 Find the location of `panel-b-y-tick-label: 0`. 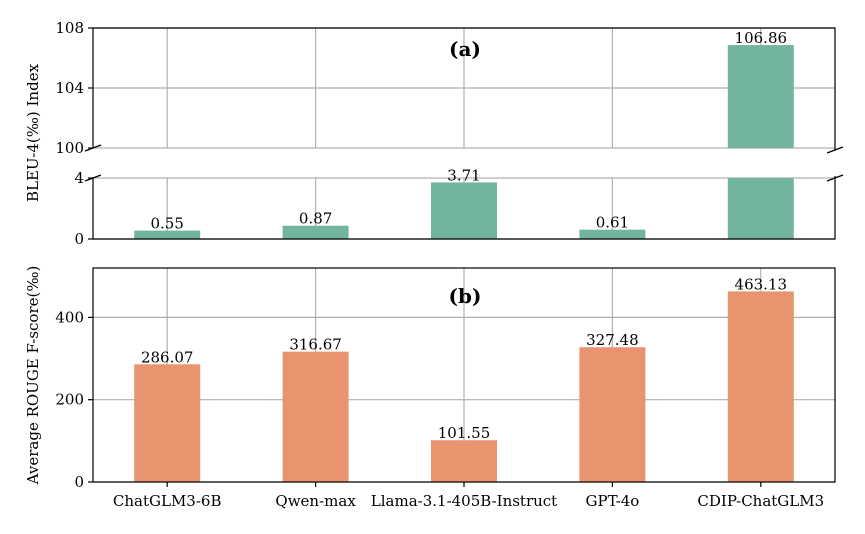

panel-b-y-tick-label: 0 is located at coordinates (79, 482).